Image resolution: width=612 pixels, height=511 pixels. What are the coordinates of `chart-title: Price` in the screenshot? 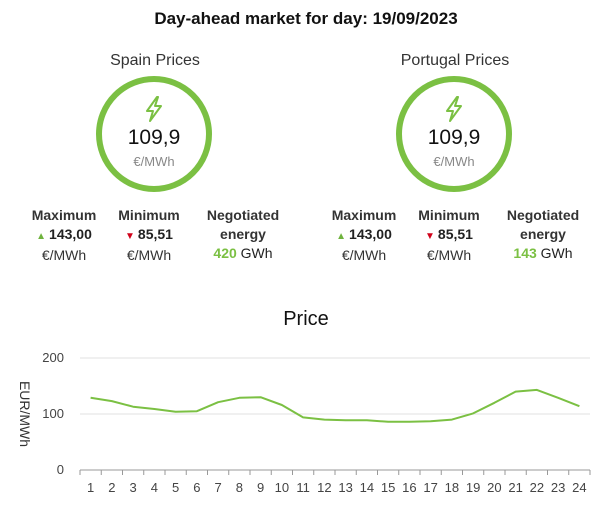 It's located at (306, 319).